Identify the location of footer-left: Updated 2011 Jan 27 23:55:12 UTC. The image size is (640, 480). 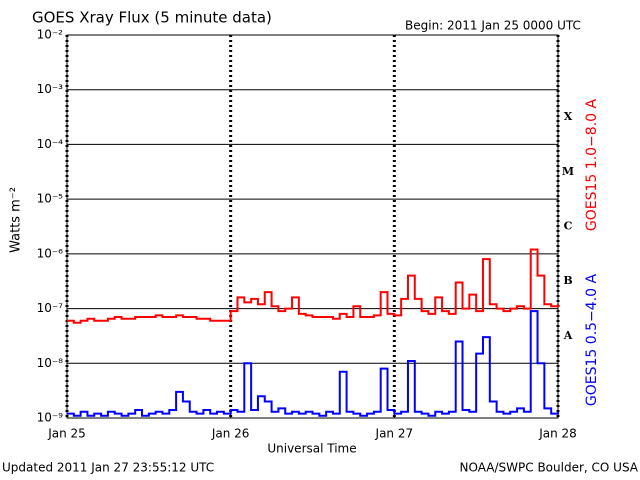
(108, 468).